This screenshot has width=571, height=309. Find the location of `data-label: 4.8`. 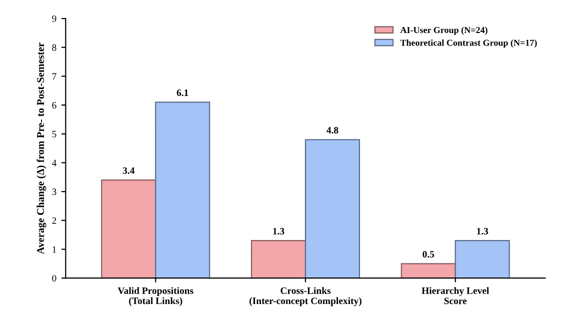

data-label: 4.8 is located at coordinates (332, 130).